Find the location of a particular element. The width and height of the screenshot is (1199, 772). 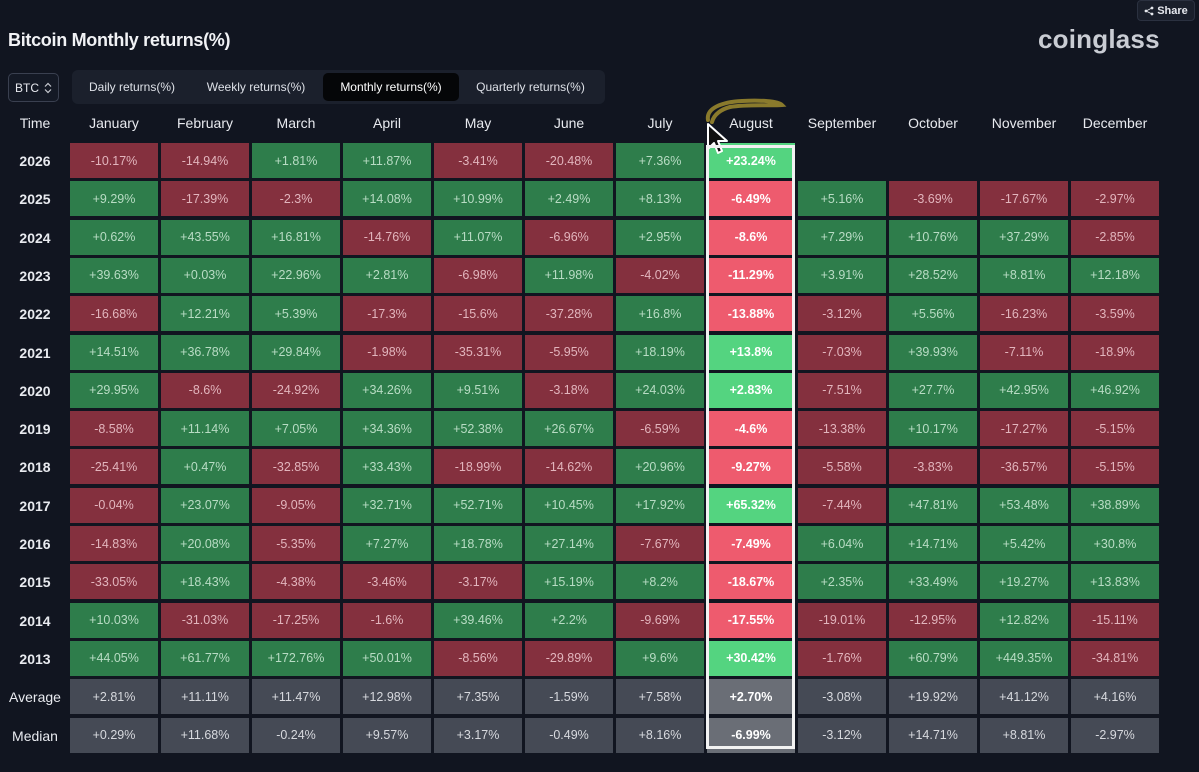

return-cell-2018-march: -32.85% is located at coordinates (296, 467).